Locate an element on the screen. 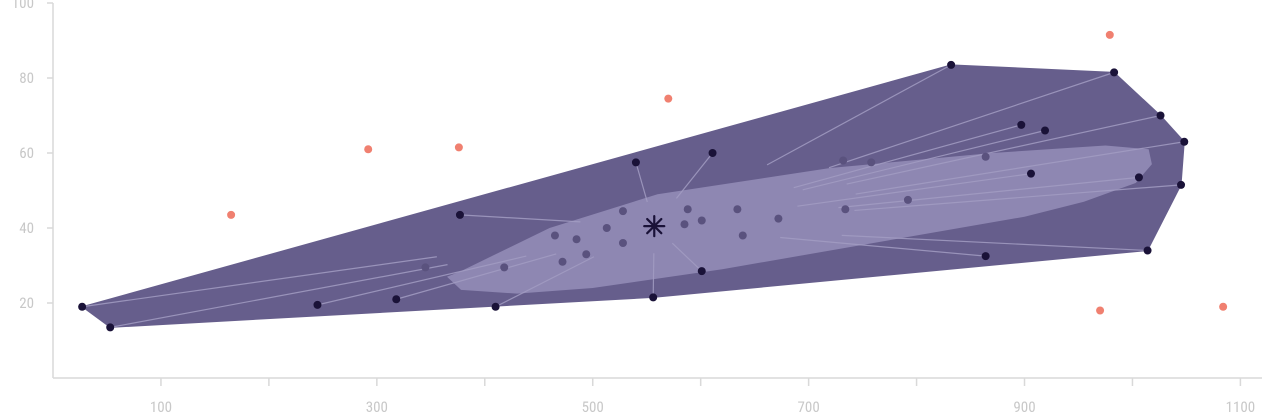  x-tick-label: 1100 is located at coordinates (1241, 407).